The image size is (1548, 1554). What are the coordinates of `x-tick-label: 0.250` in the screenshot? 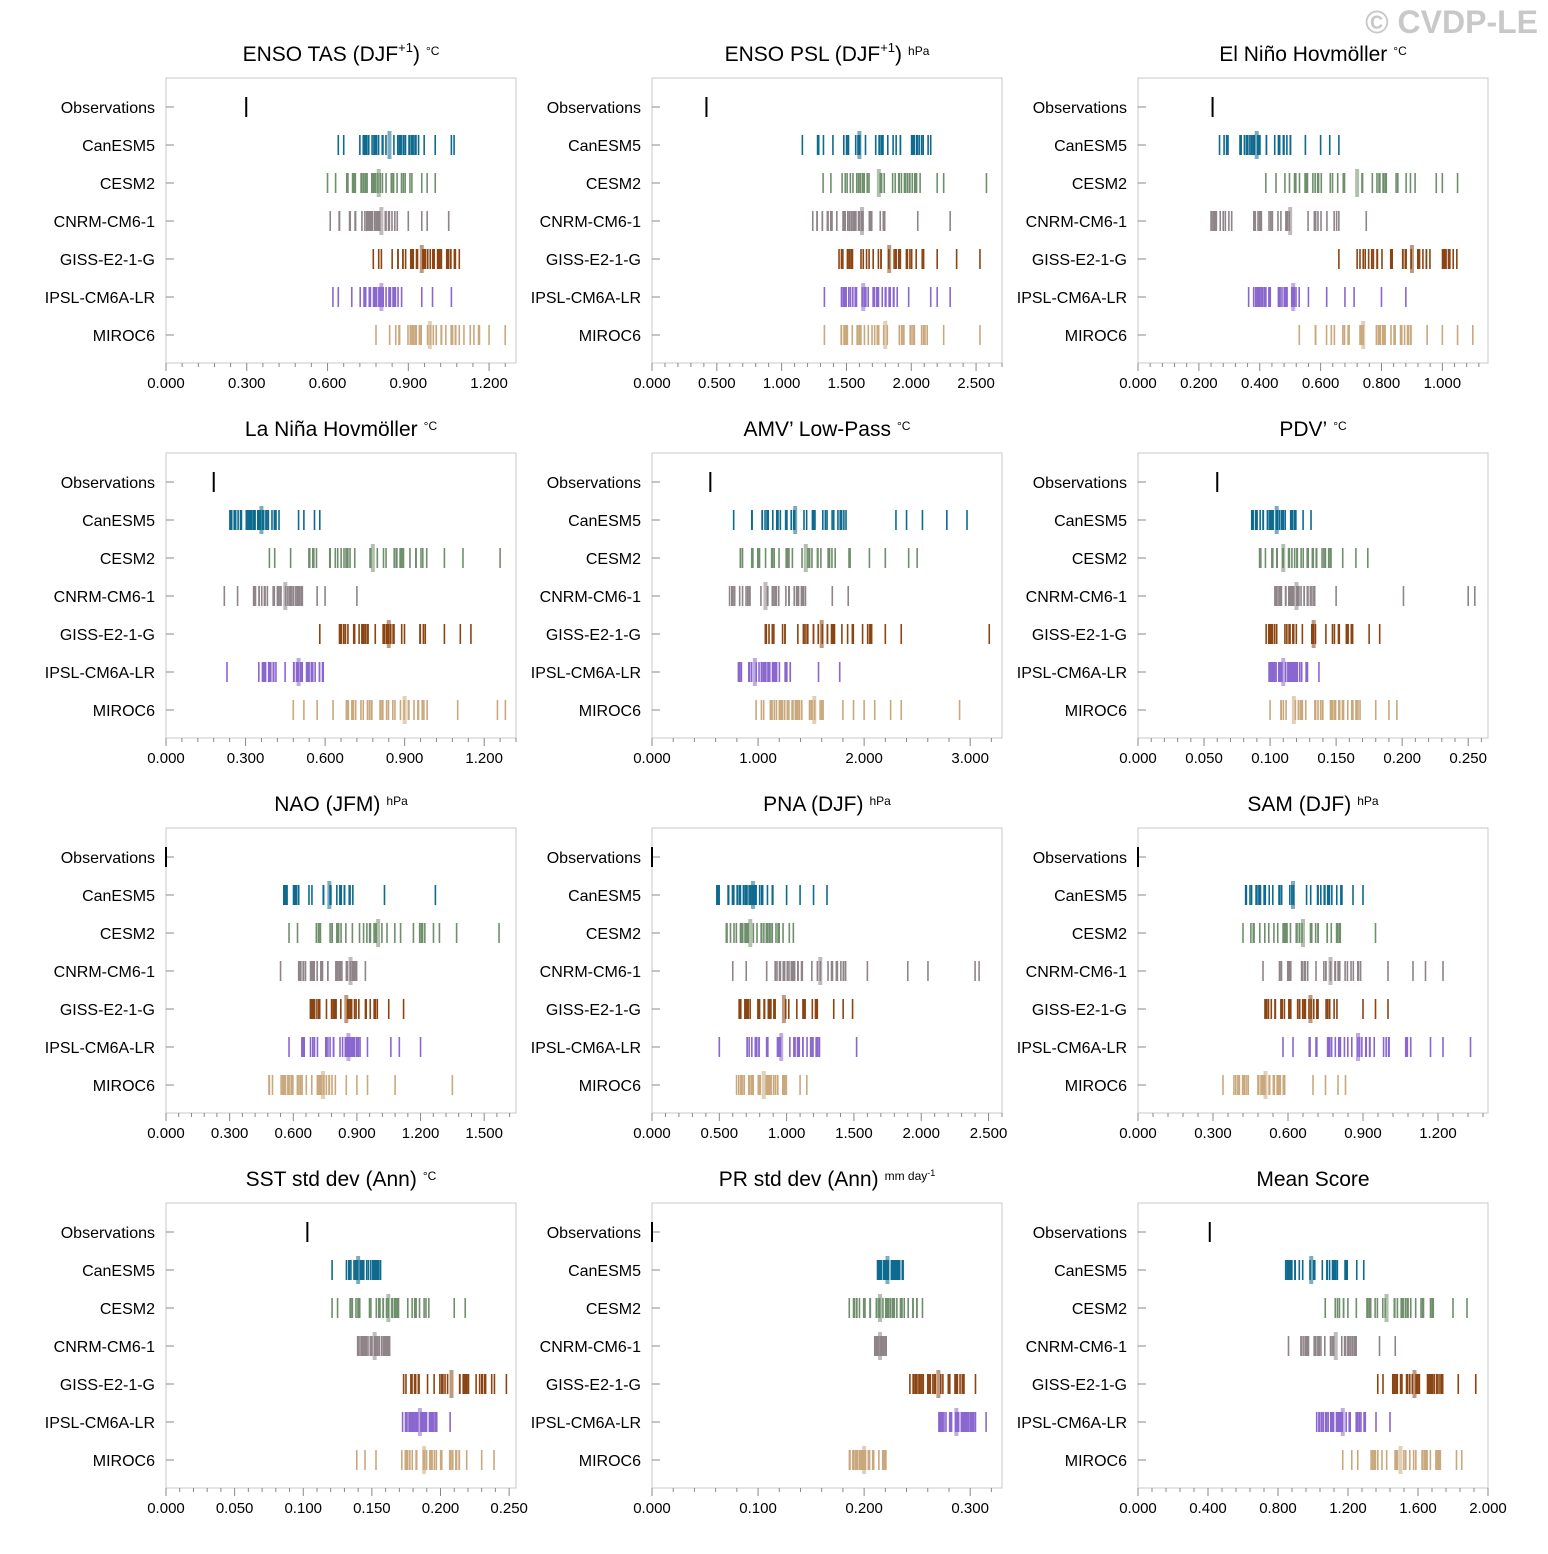 It's located at (509, 1508).